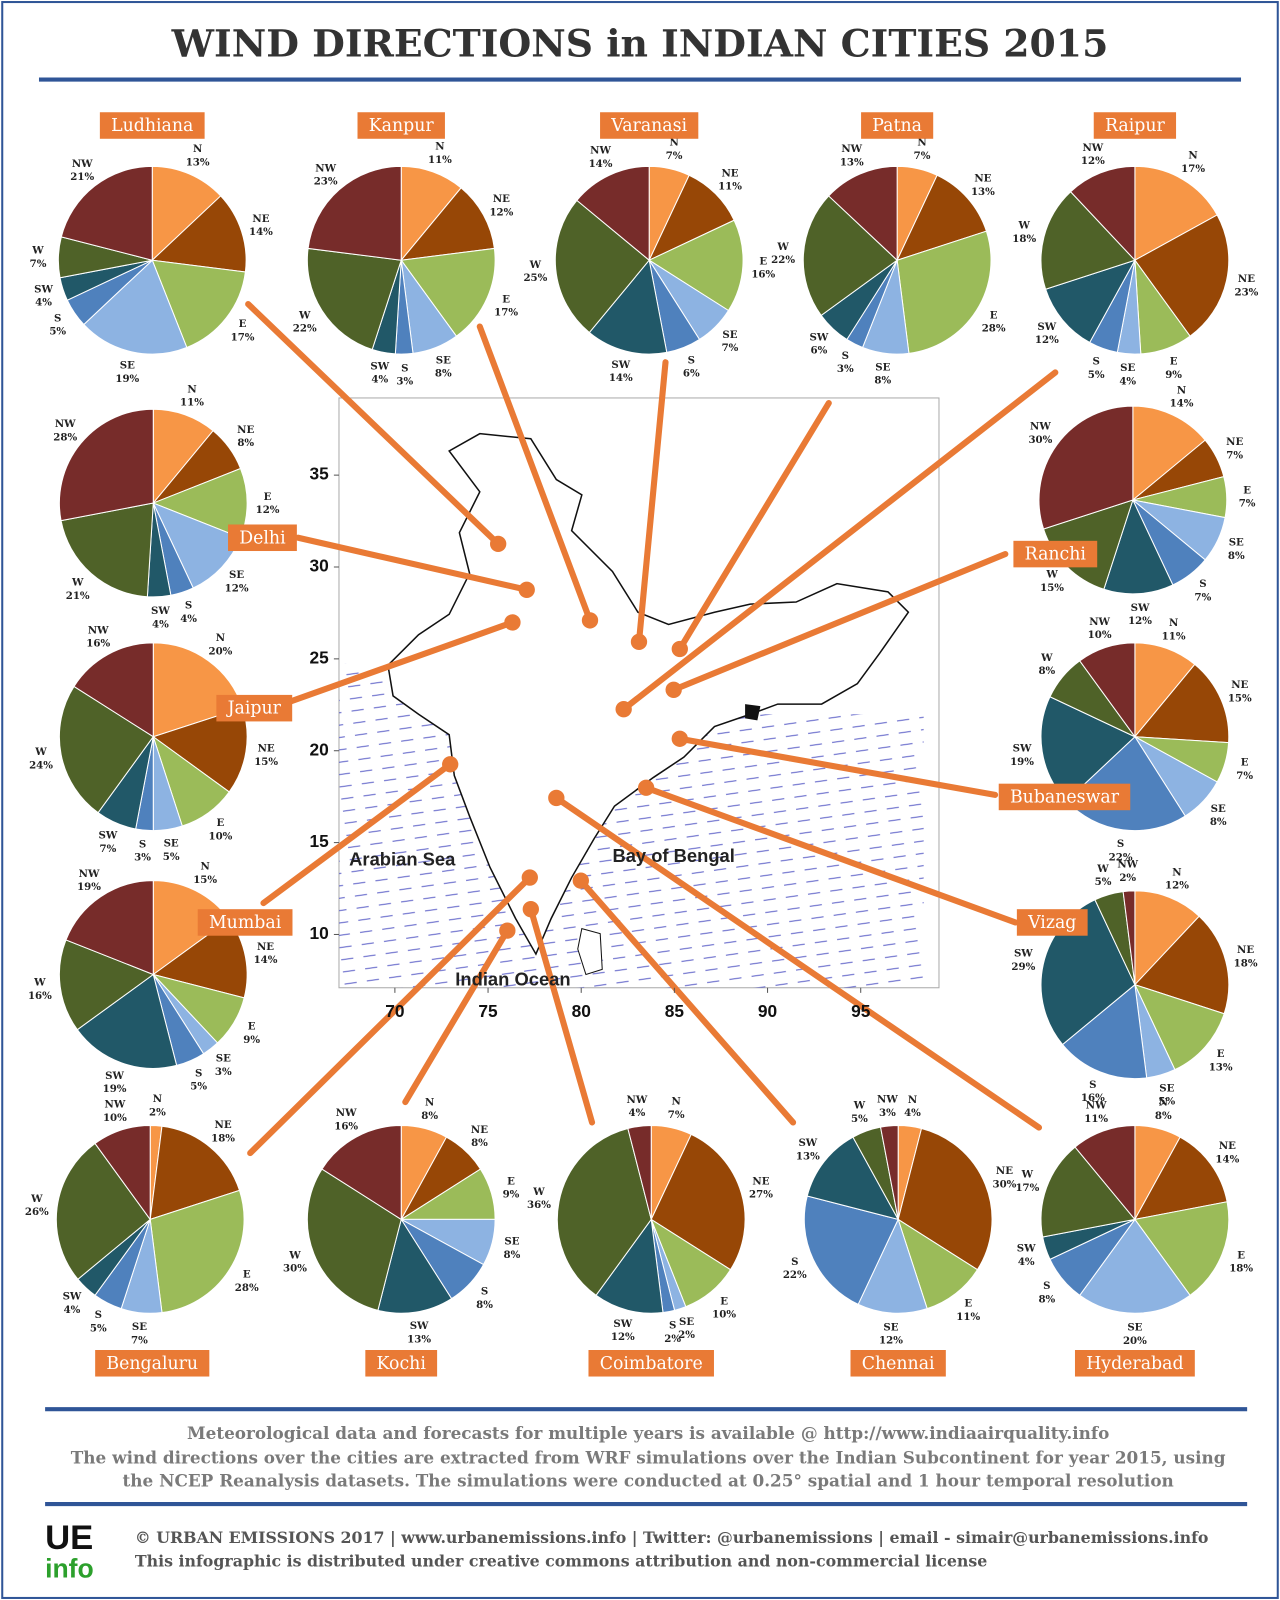  What do you see at coordinates (1064, 797) in the screenshot?
I see `city-tag: Bubaneswar` at bounding box center [1064, 797].